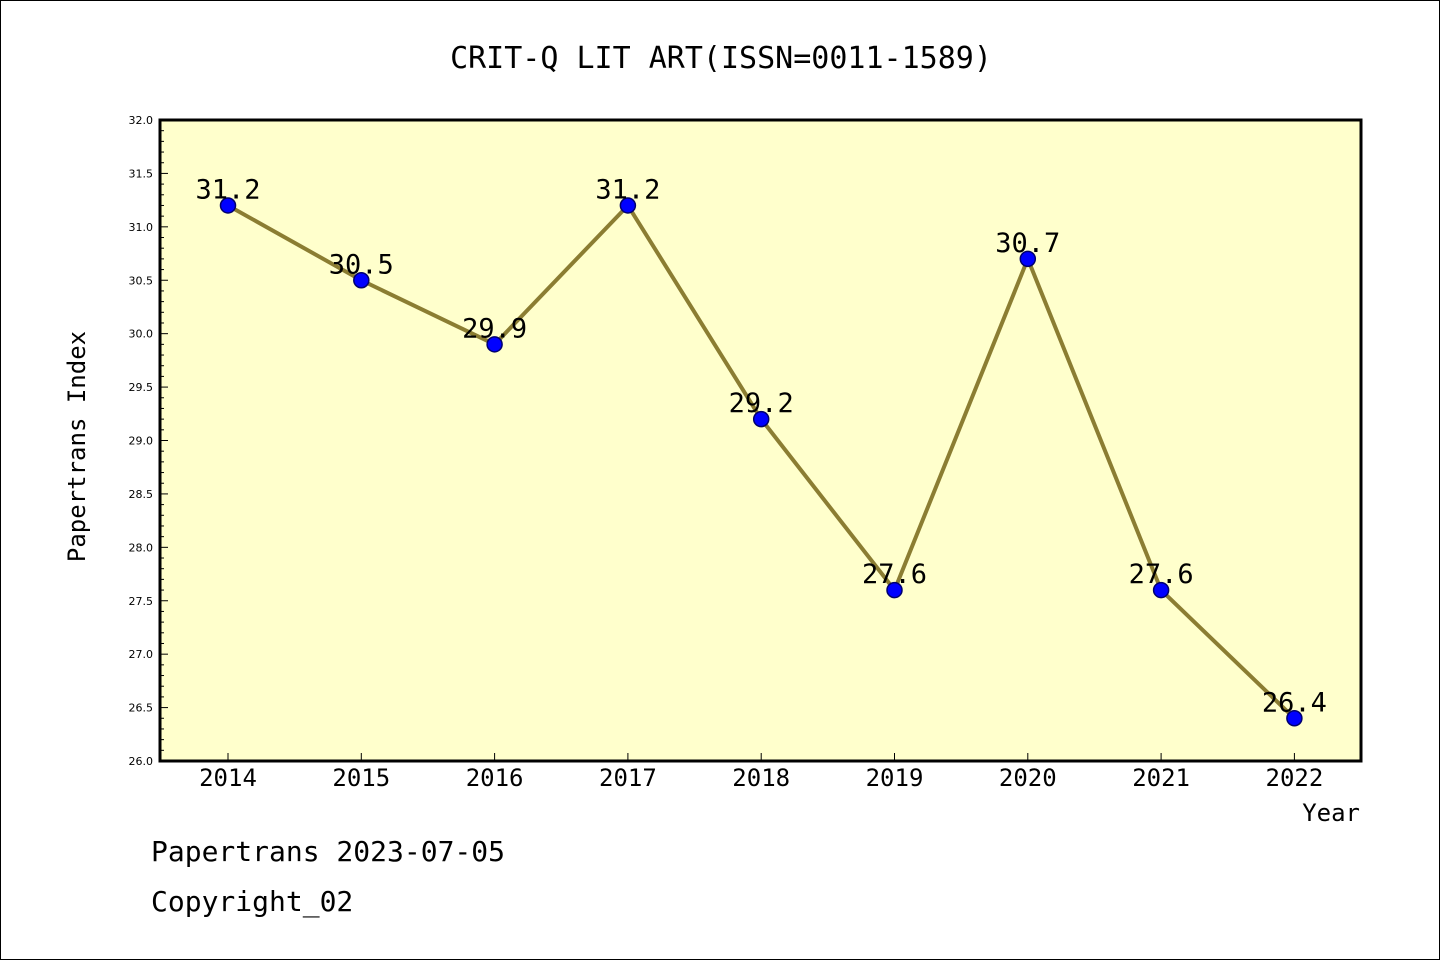  I want to click on data-label: 30.7, so click(1027, 243).